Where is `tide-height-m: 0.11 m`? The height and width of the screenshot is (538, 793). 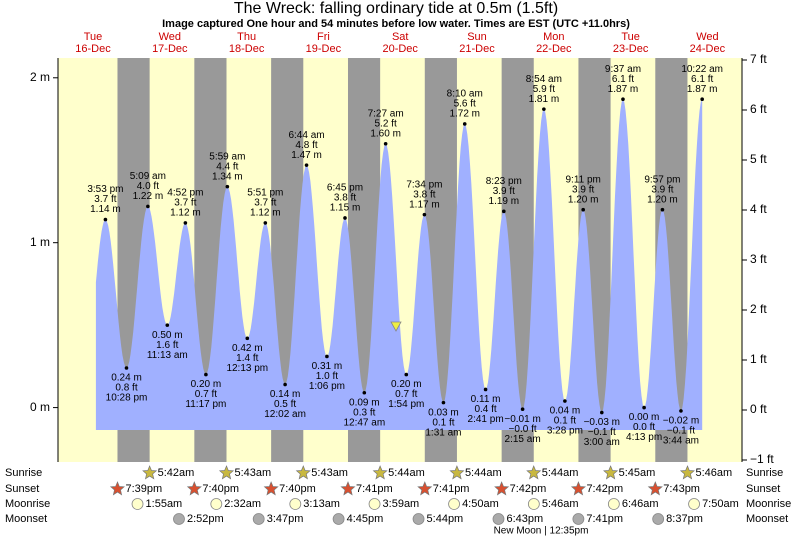 tide-height-m: 0.11 m is located at coordinates (486, 399).